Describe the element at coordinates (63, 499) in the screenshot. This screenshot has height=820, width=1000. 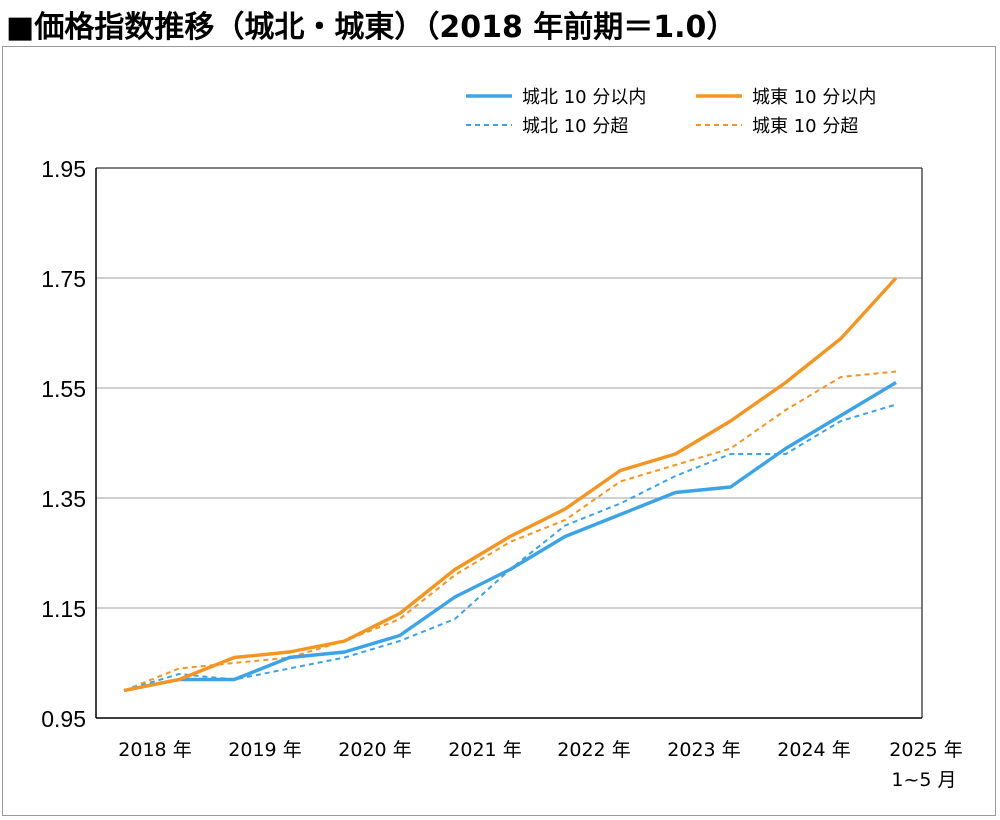
I see `y-tick-label: 1.35` at that location.